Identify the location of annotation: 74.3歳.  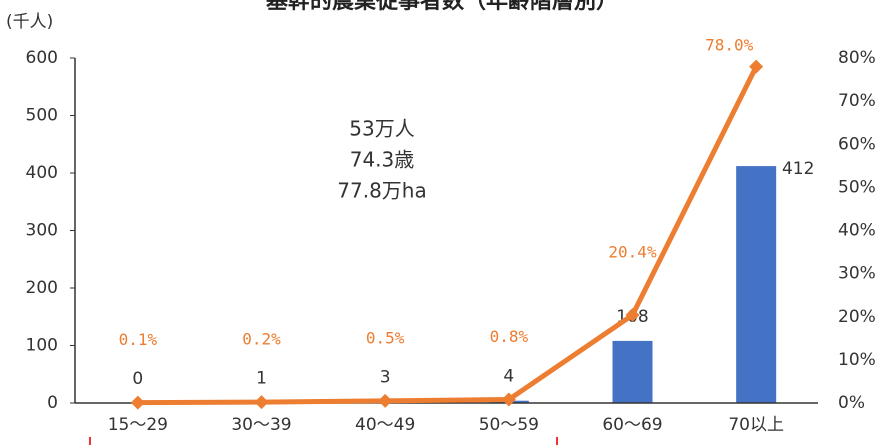
(382, 160).